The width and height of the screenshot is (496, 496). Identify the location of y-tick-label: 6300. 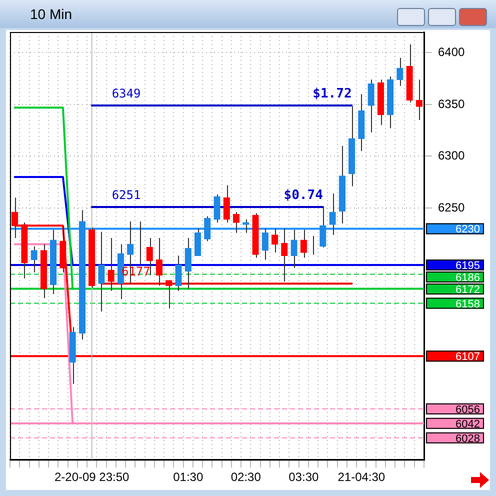
(452, 155).